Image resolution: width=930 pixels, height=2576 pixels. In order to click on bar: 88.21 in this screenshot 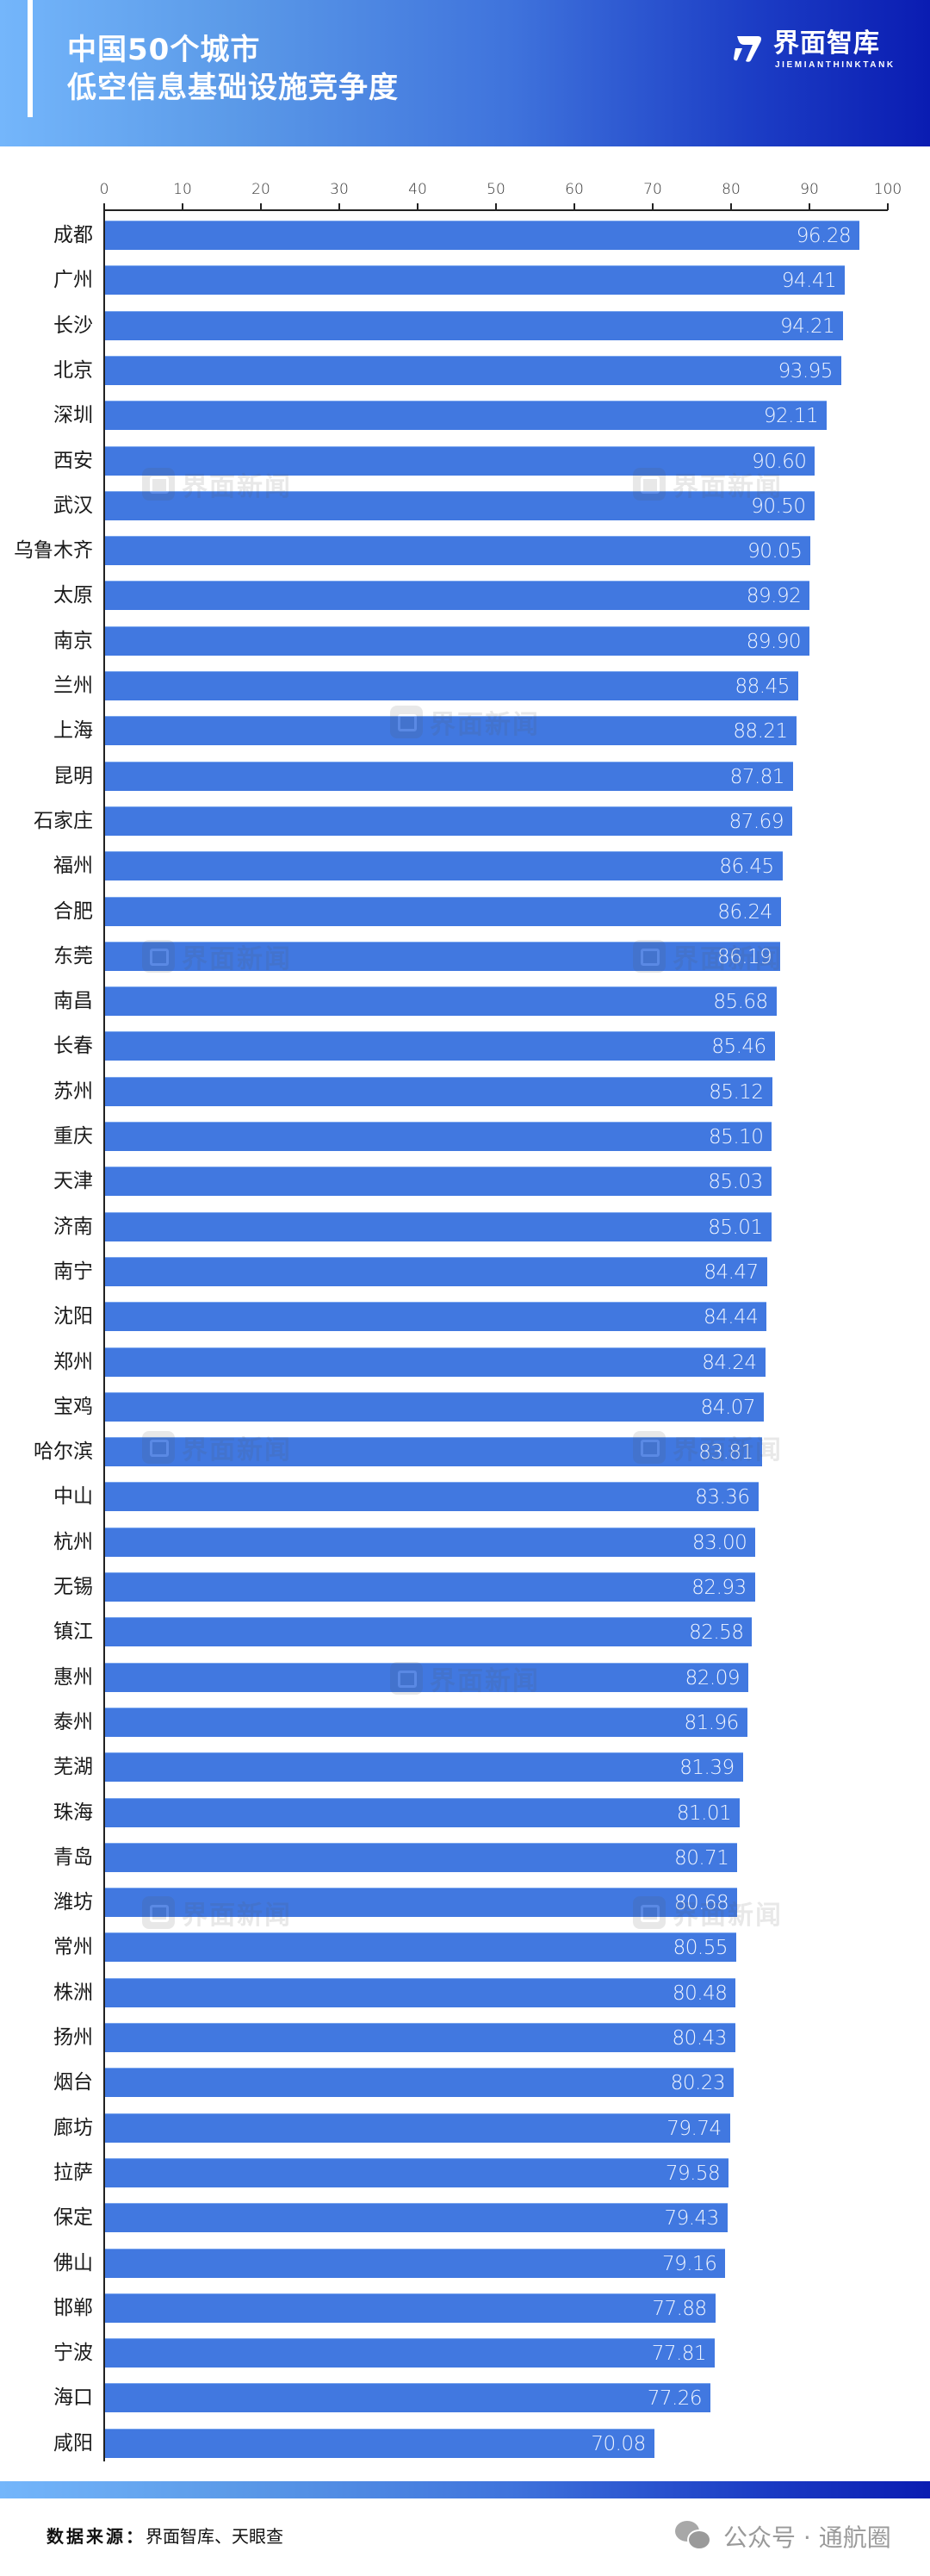, I will do `click(451, 731)`.